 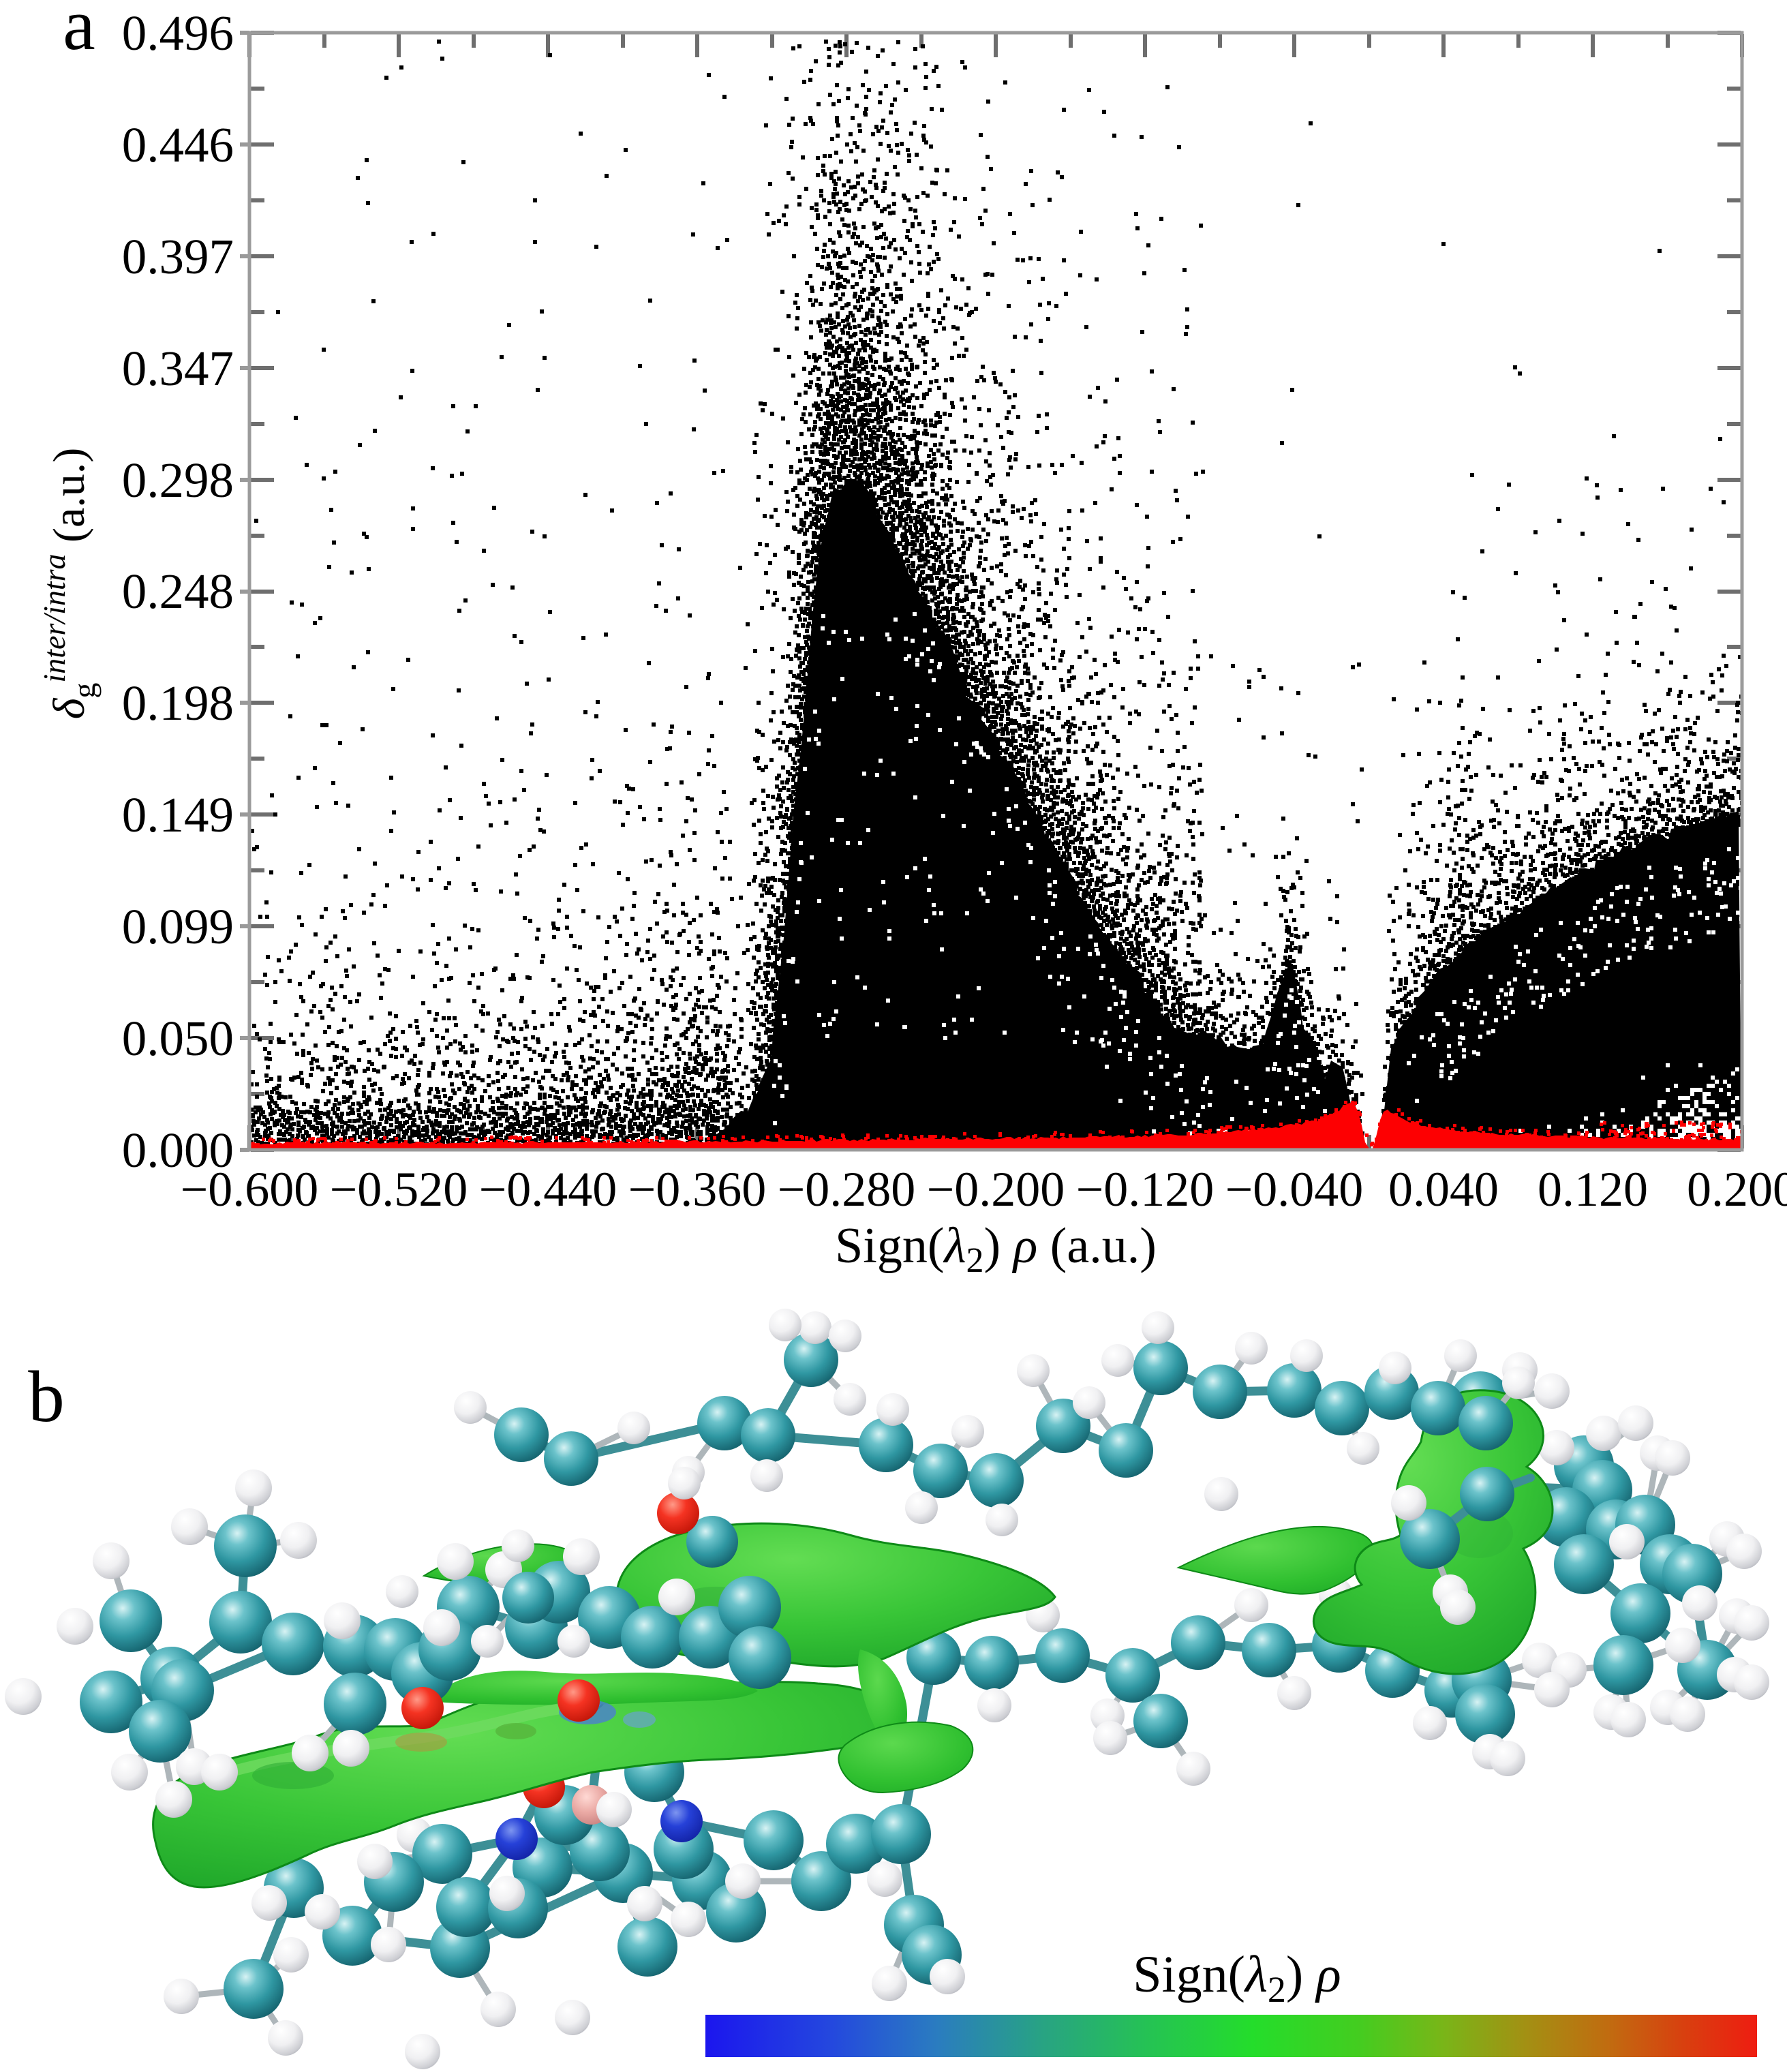 What do you see at coordinates (1443, 1189) in the screenshot?
I see `svg-text: 0.040` at bounding box center [1443, 1189].